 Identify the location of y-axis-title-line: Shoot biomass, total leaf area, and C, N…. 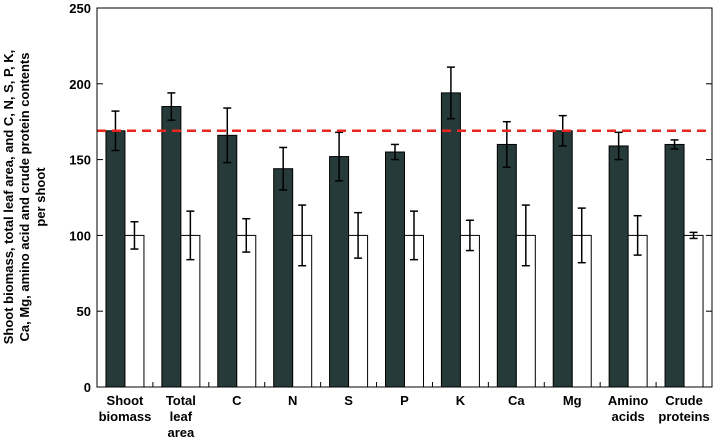
(8, 197).